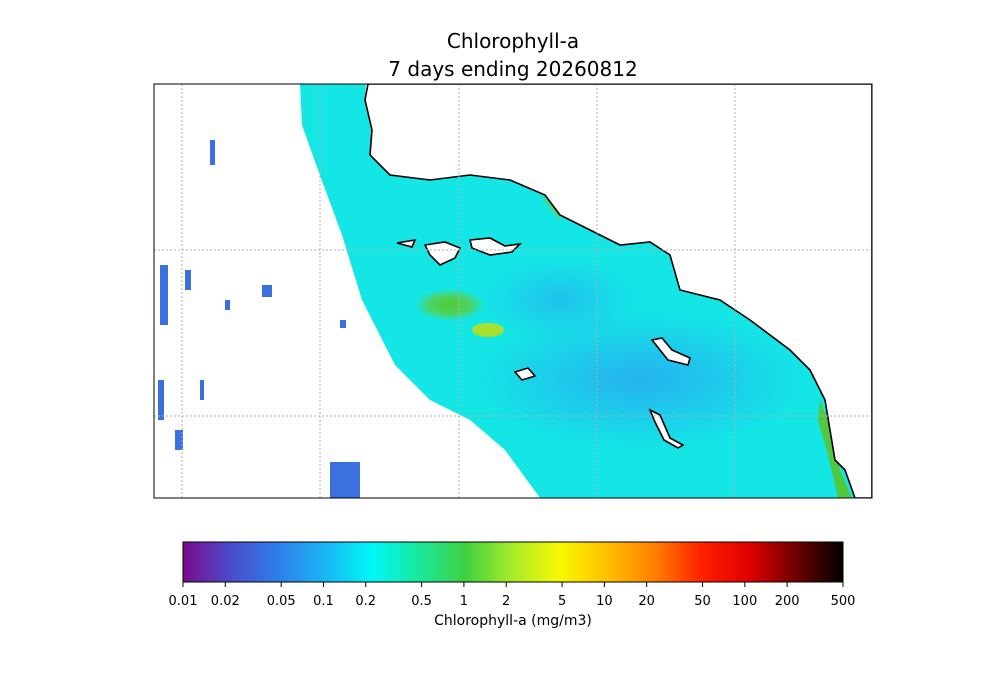 The width and height of the screenshot is (1001, 700). Describe the element at coordinates (787, 601) in the screenshot. I see `colorbar-tick-label: 200` at that location.